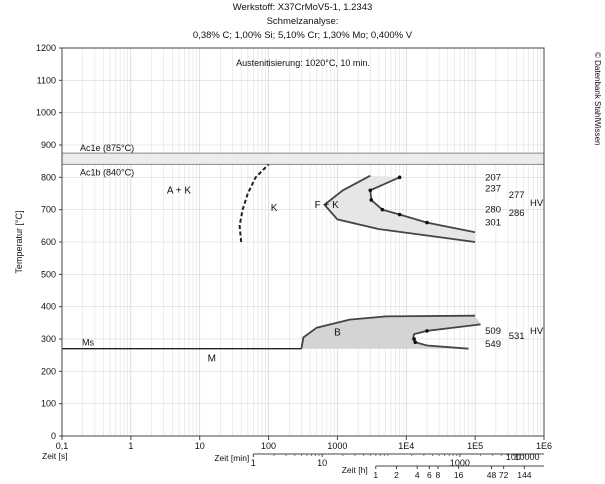  I want to click on hours-upper-label: 10000, so click(526, 457).